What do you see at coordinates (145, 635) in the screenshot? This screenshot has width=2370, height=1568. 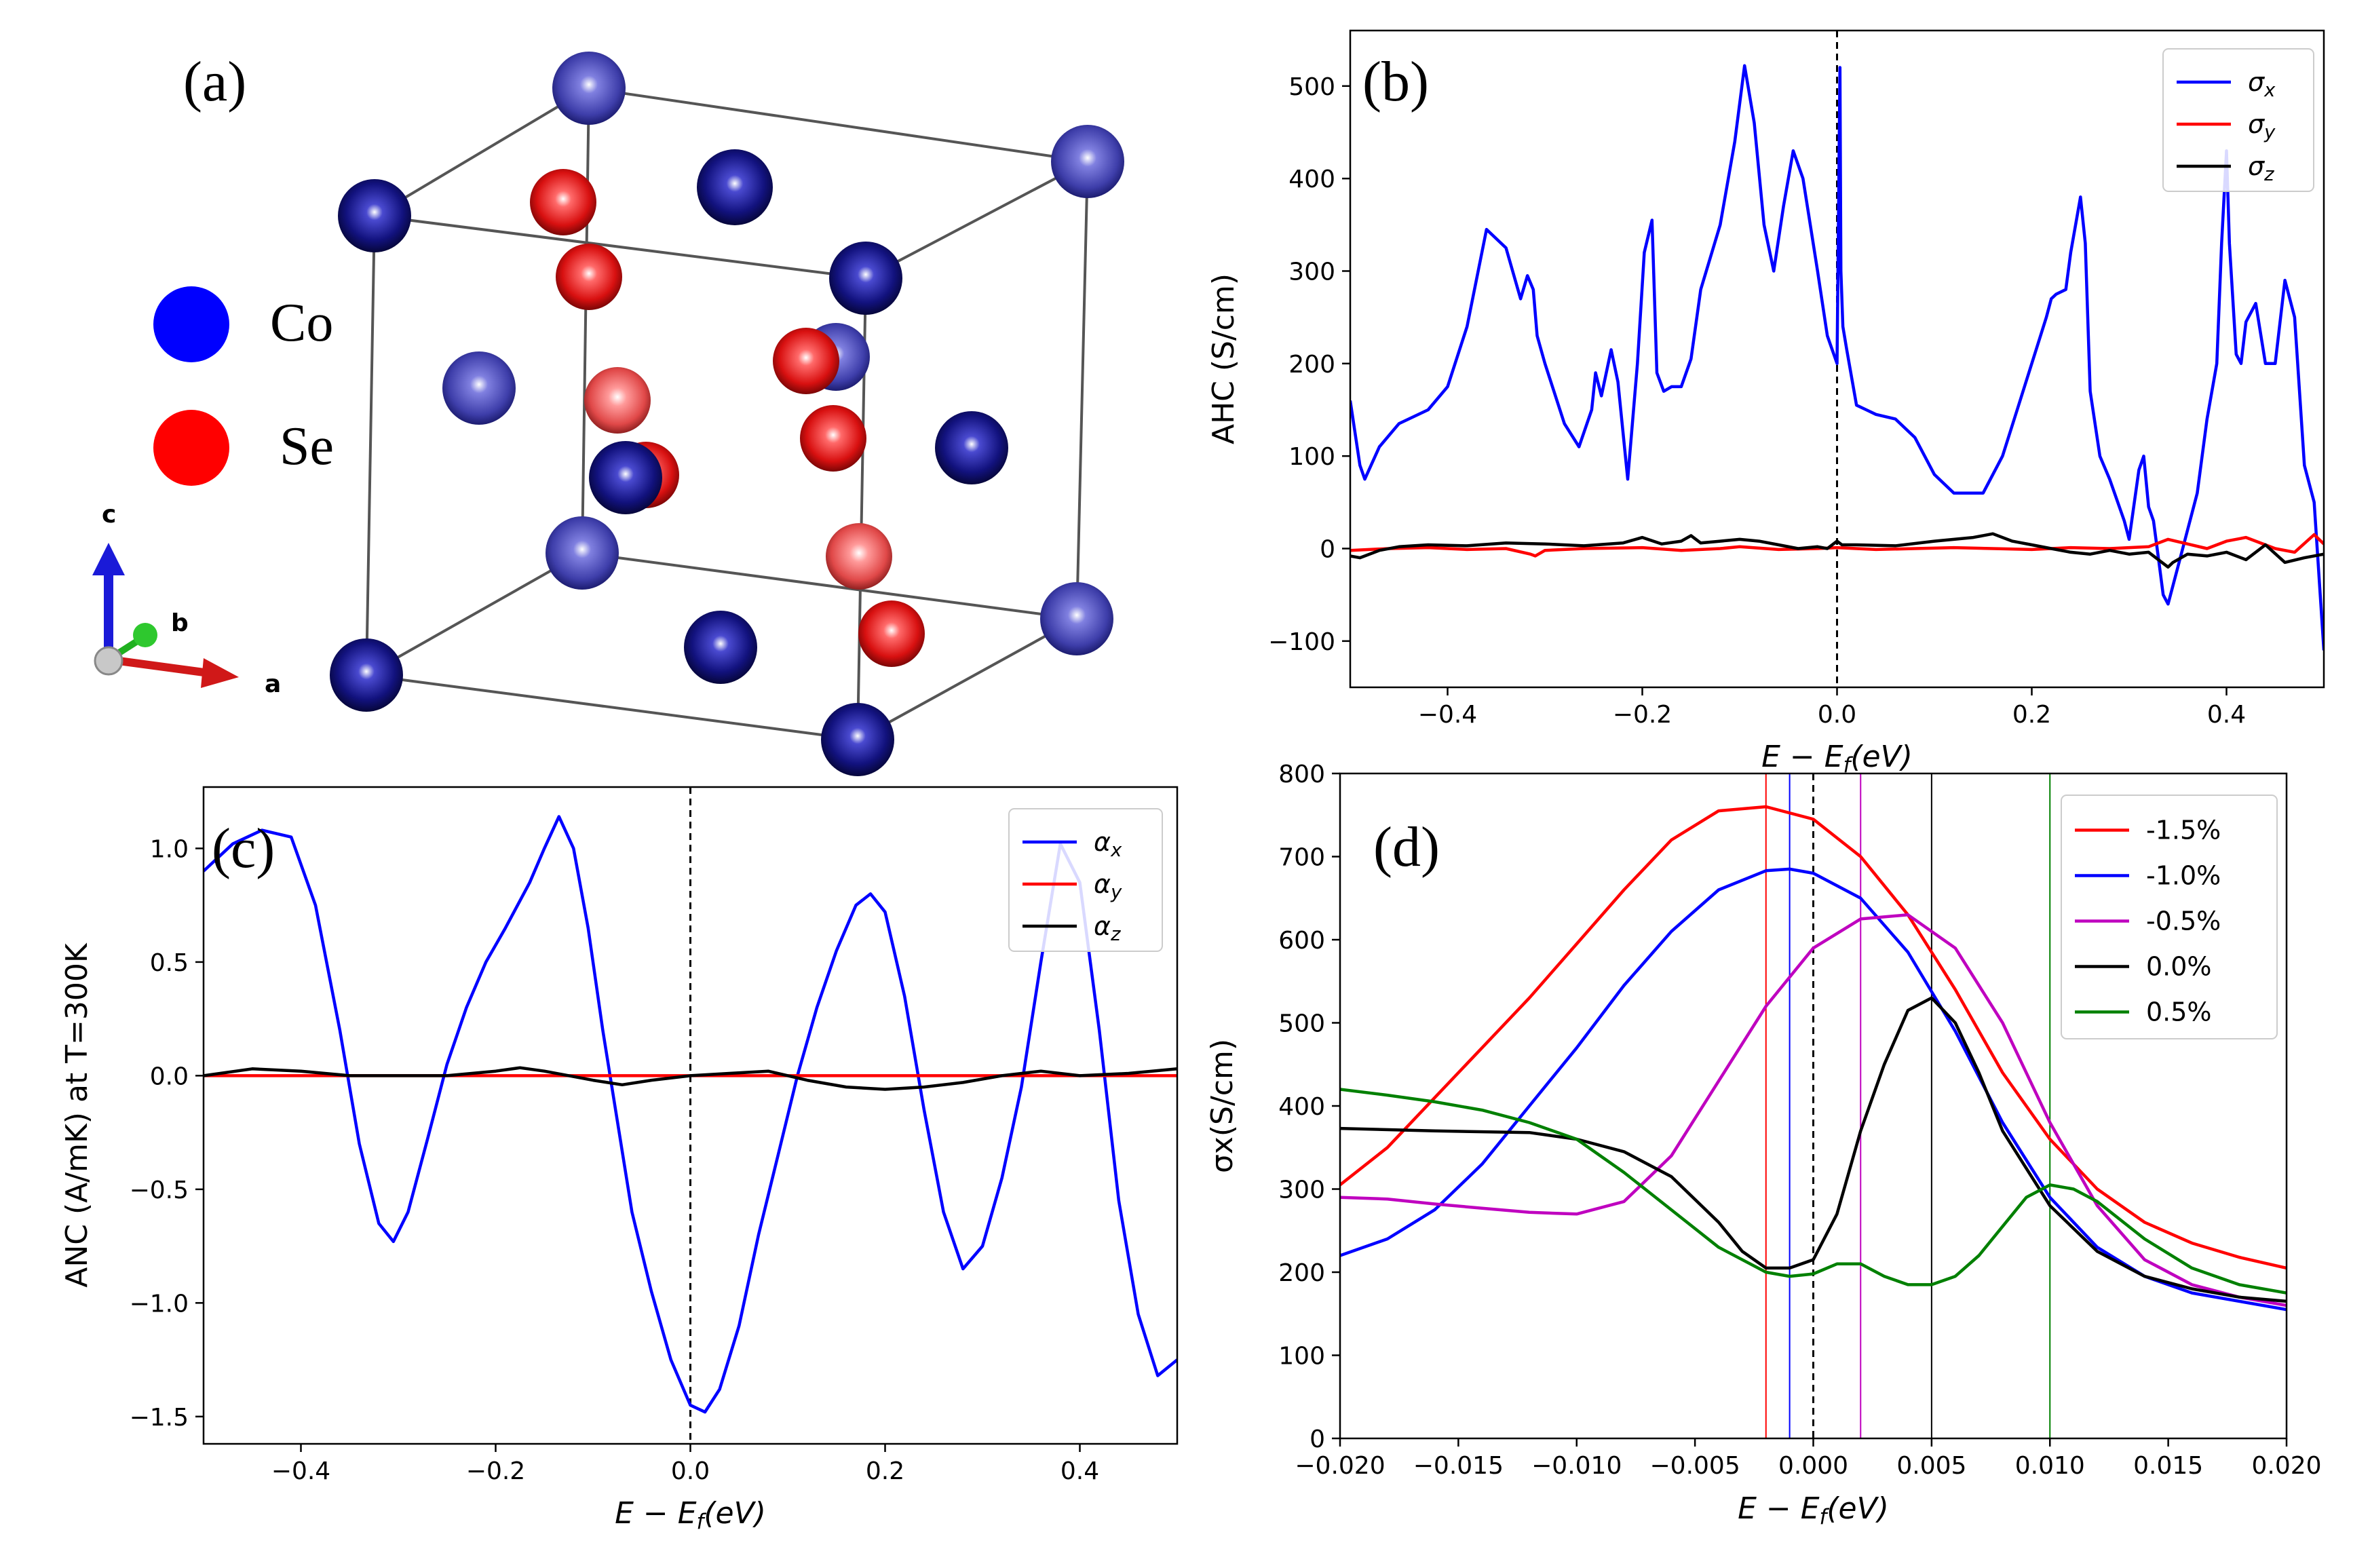 I see `b-axis-head` at bounding box center [145, 635].